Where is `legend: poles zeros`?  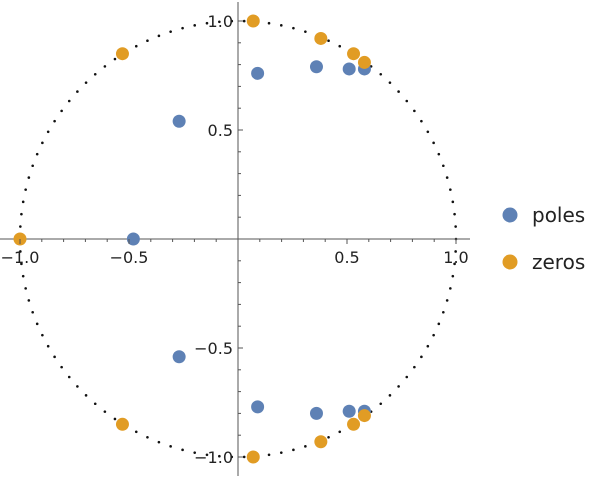 legend: poles zeros is located at coordinates (543, 238).